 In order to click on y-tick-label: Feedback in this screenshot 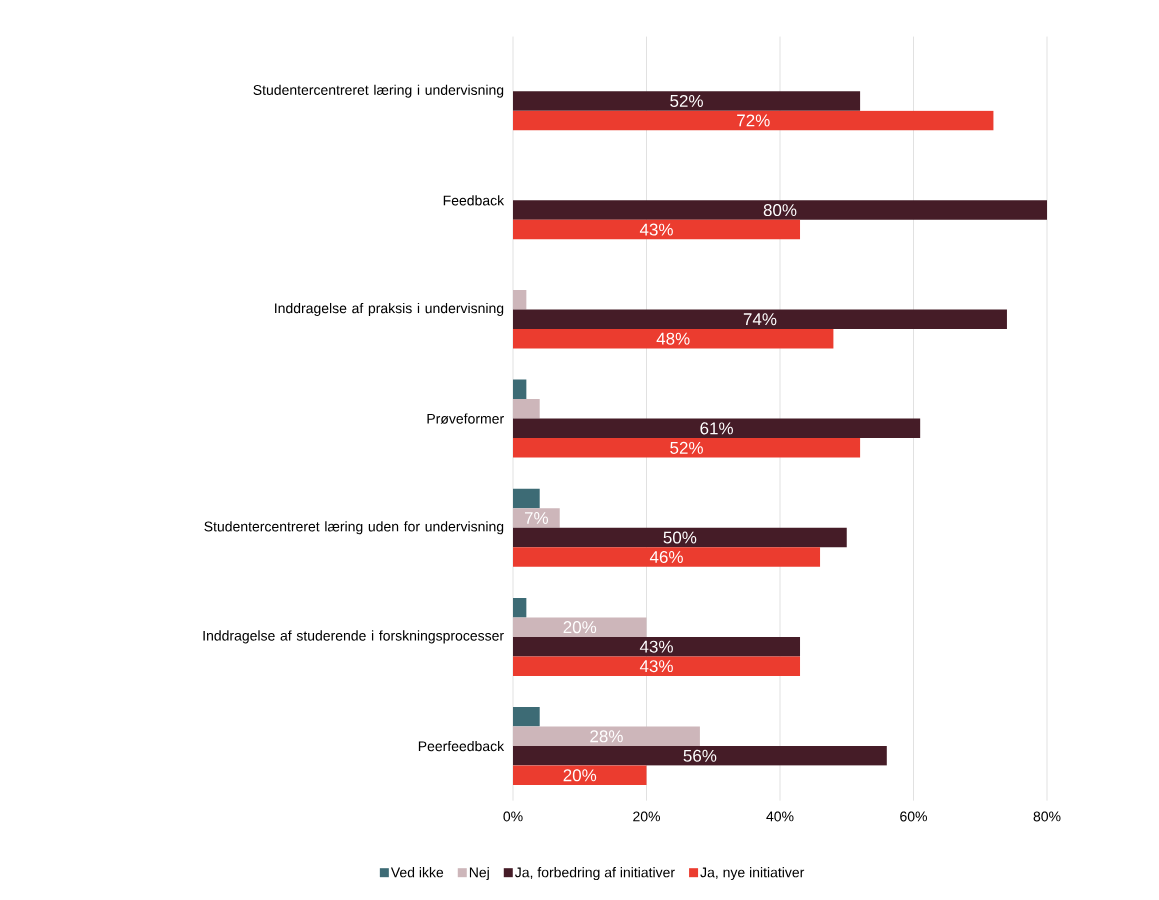, I will do `click(474, 200)`.